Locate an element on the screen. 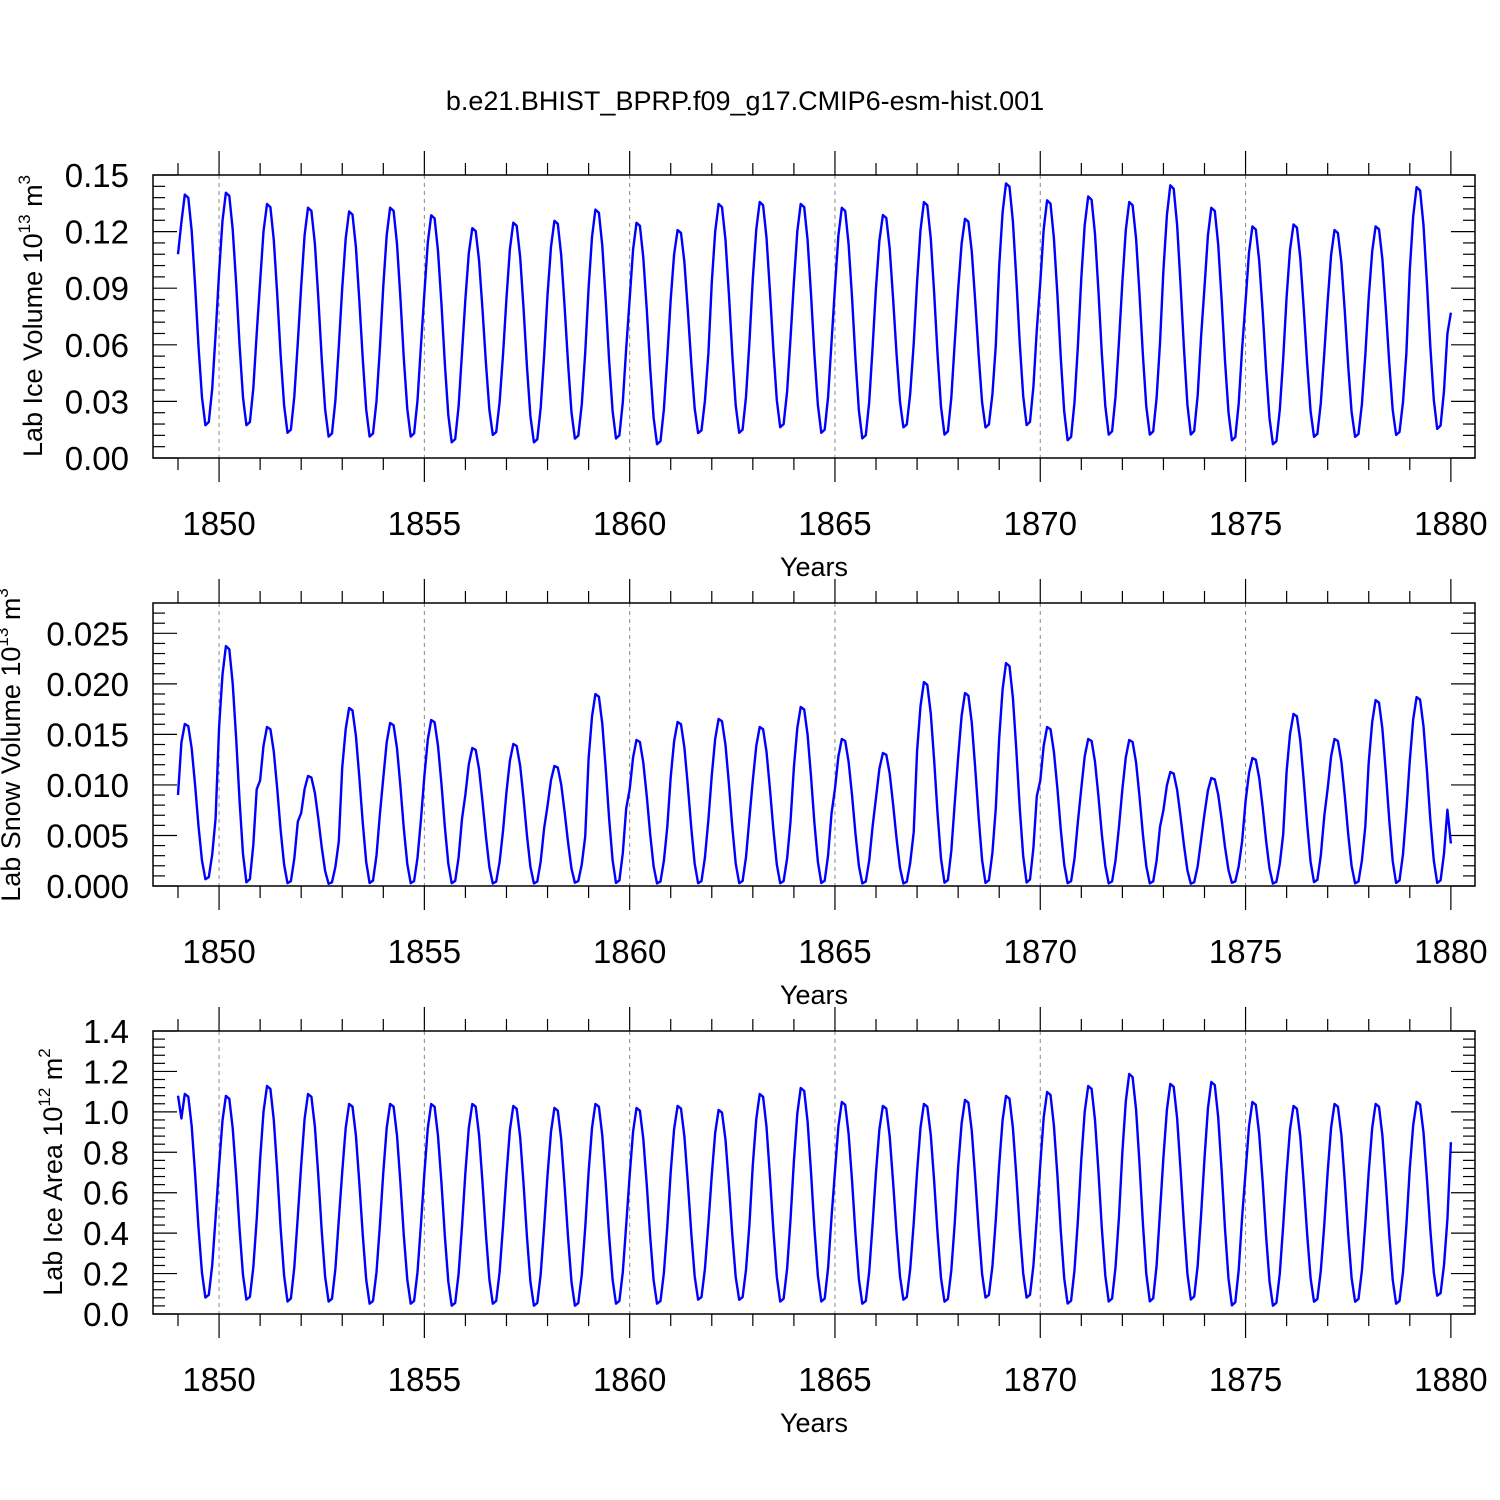 Image resolution: width=1500 pixels, height=1500 pixels. ice-volume-x-tick-label: 1860 is located at coordinates (629, 523).